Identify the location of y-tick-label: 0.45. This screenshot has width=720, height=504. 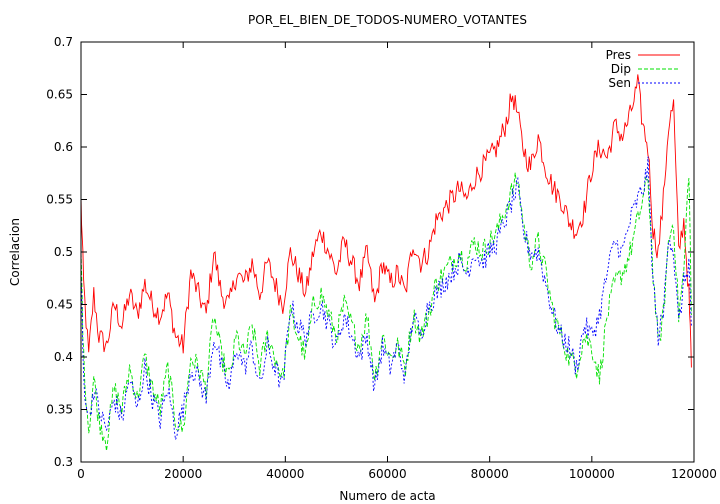
(59, 305).